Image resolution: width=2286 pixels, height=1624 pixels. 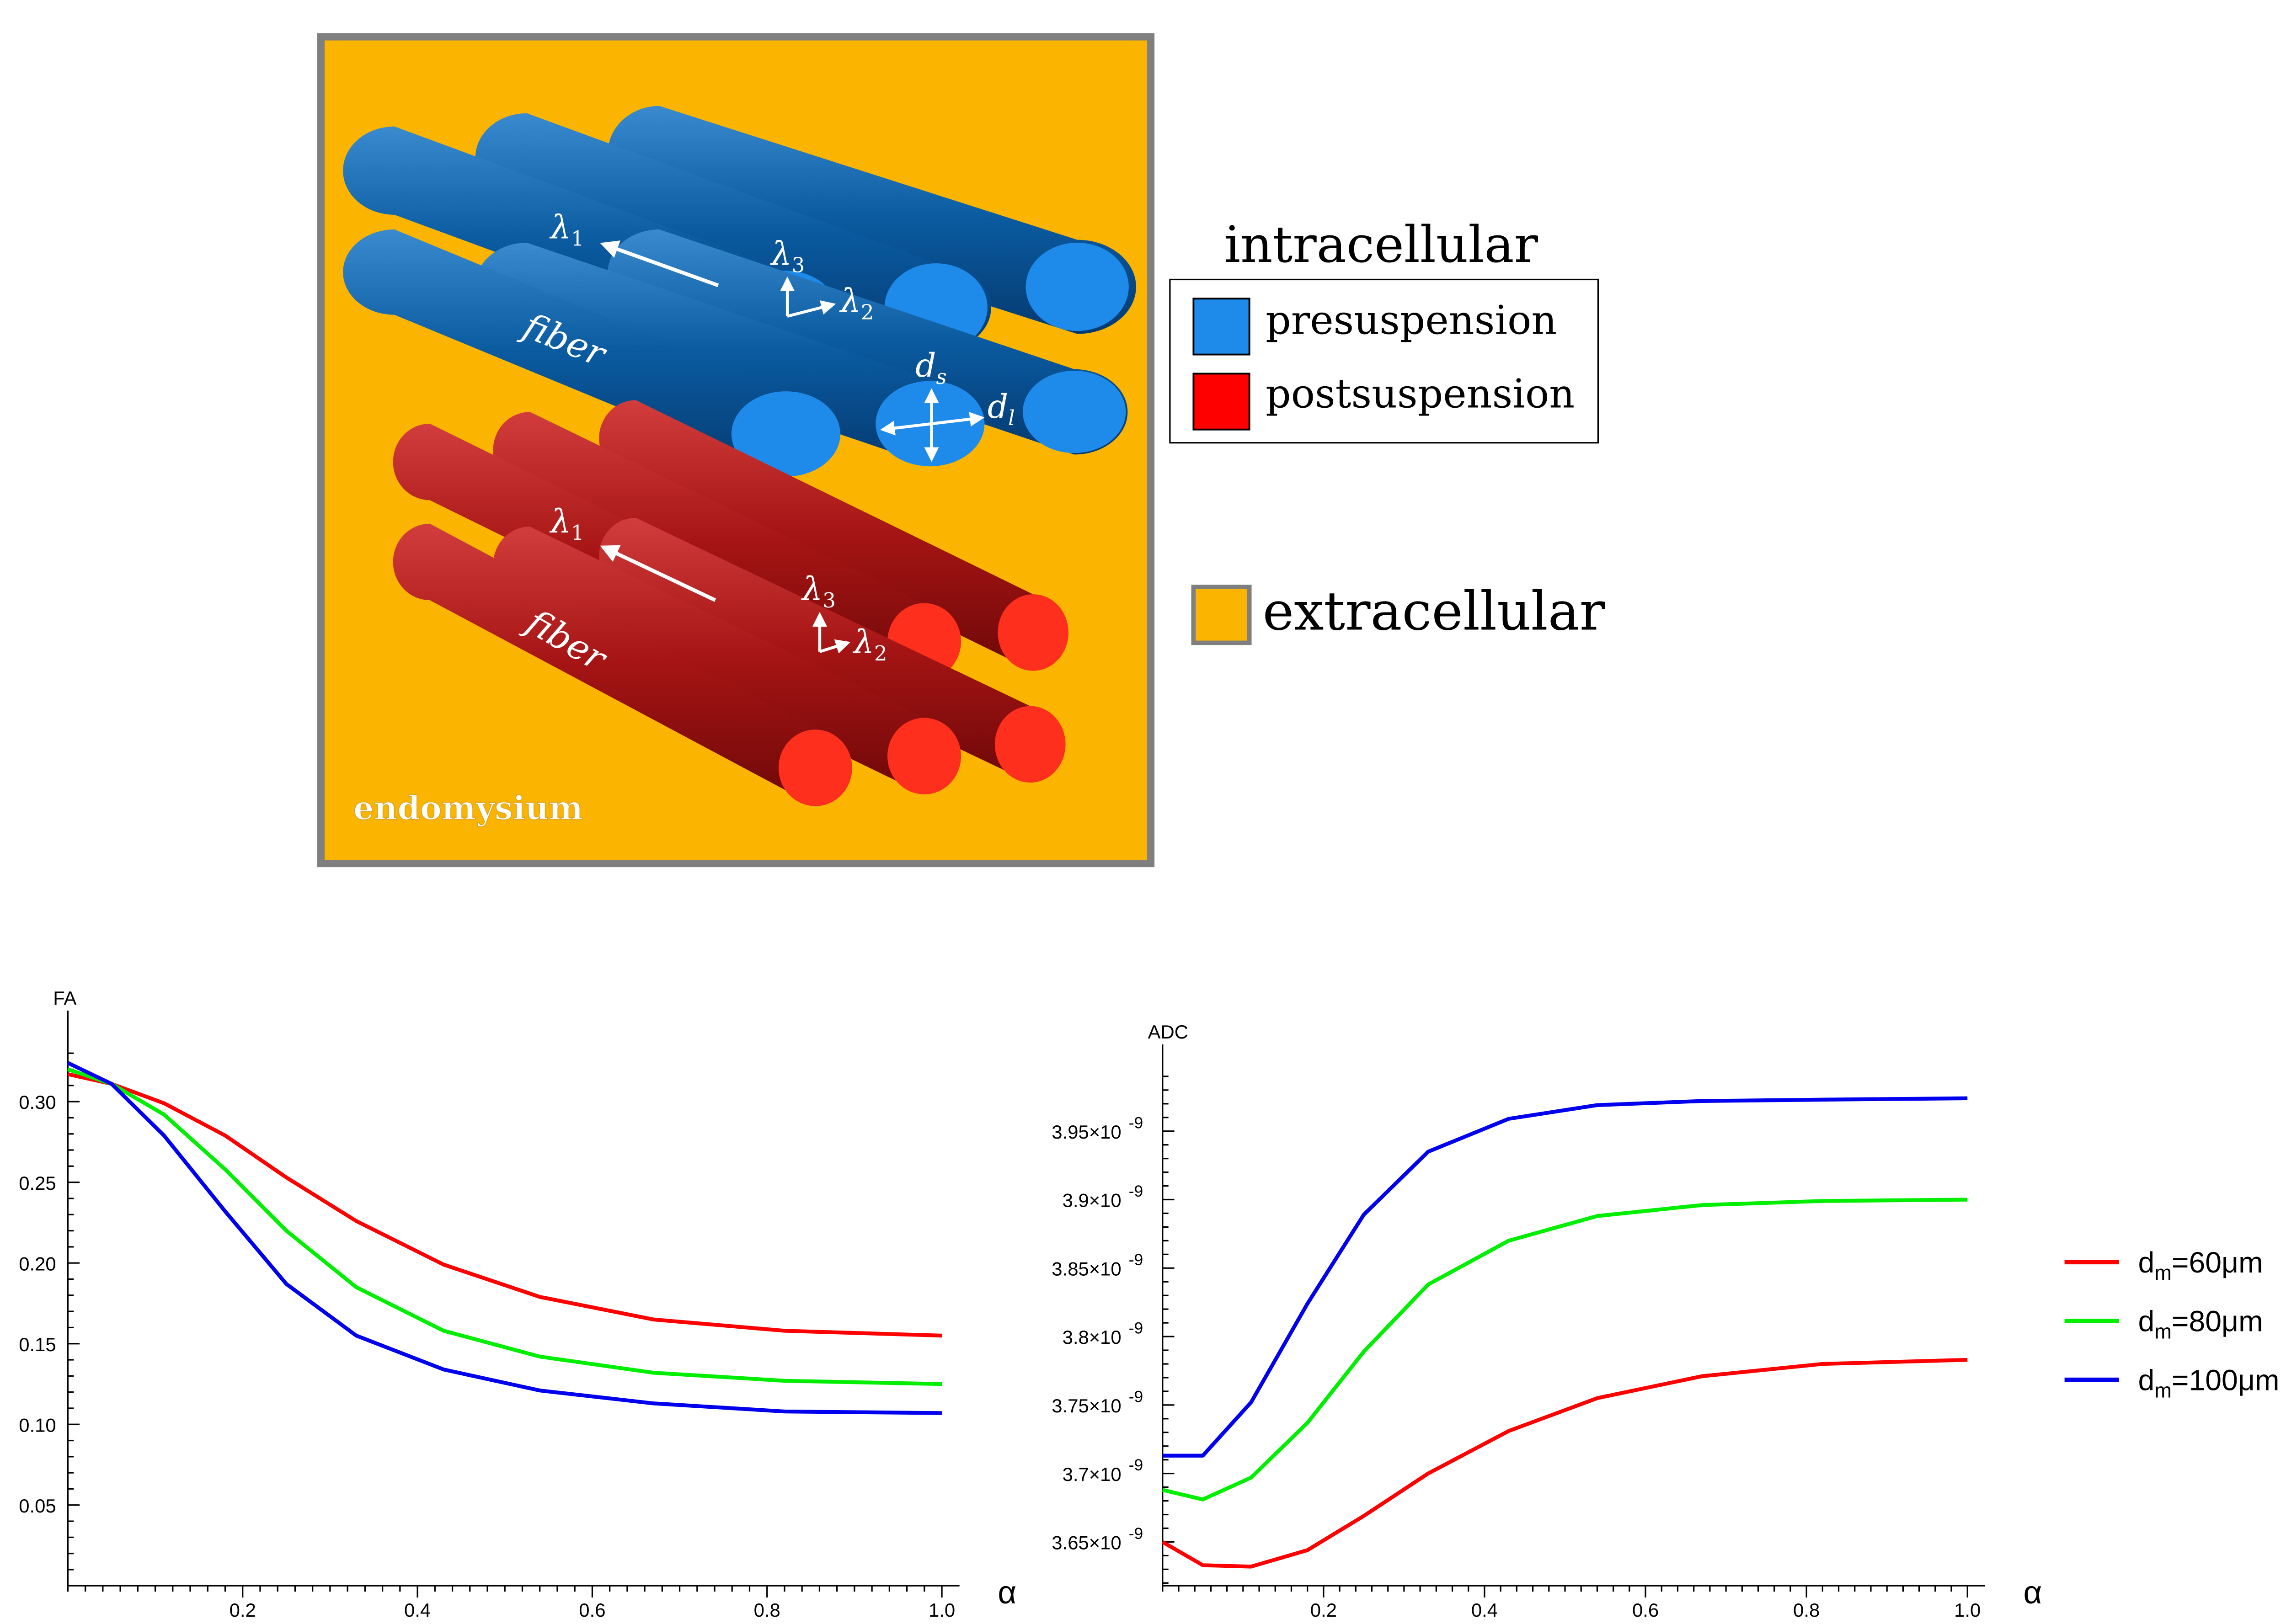 I want to click on y-tick-label: 0.10, so click(x=37, y=1425).